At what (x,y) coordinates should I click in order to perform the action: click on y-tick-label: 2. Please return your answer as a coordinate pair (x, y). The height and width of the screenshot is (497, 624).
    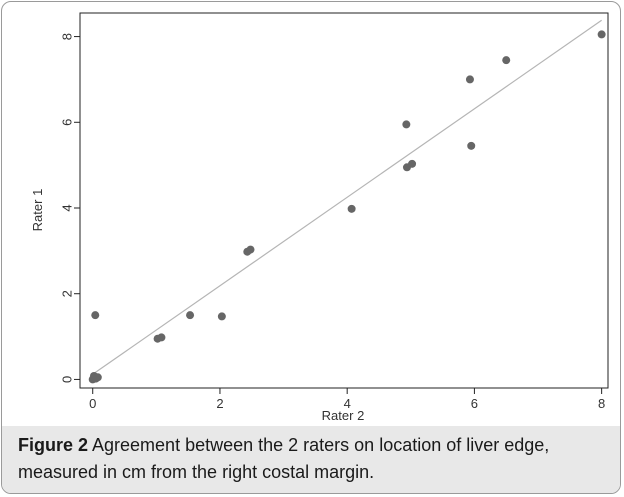
    Looking at the image, I should click on (66, 293).